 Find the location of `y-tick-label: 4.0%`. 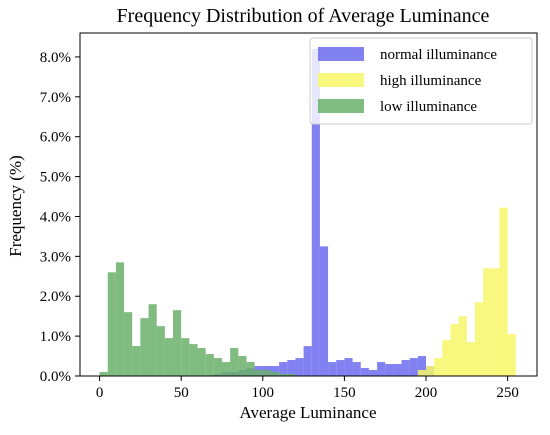

y-tick-label: 4.0% is located at coordinates (55, 217).